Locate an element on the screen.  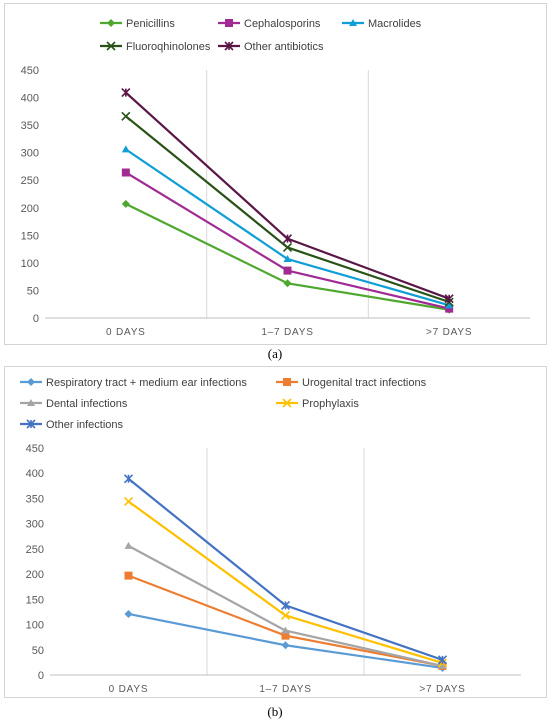
legend-label: Dental infections is located at coordinates (87, 404).